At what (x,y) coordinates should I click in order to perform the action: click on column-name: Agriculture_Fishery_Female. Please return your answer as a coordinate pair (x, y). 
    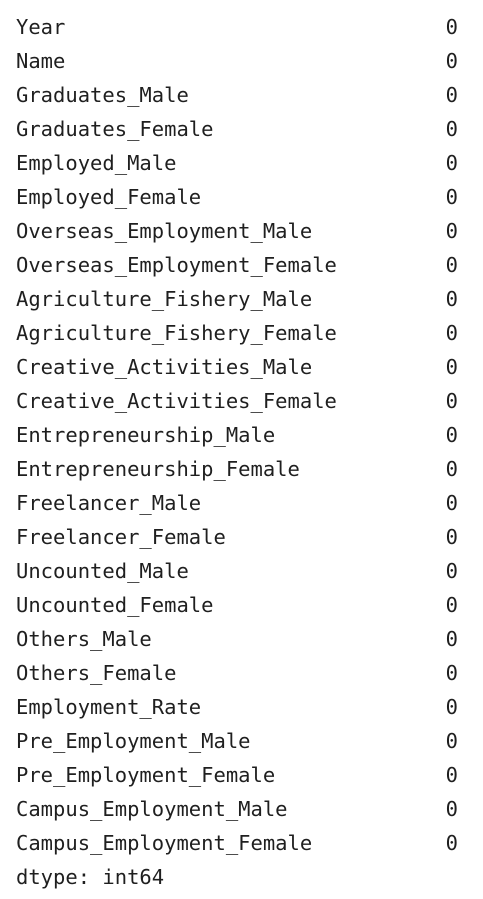
    Looking at the image, I should click on (176, 333).